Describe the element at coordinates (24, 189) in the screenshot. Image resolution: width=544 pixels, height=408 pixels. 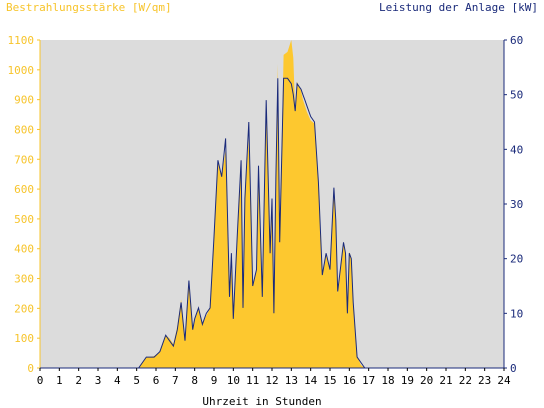
I see `left-tick-label: 600` at that location.